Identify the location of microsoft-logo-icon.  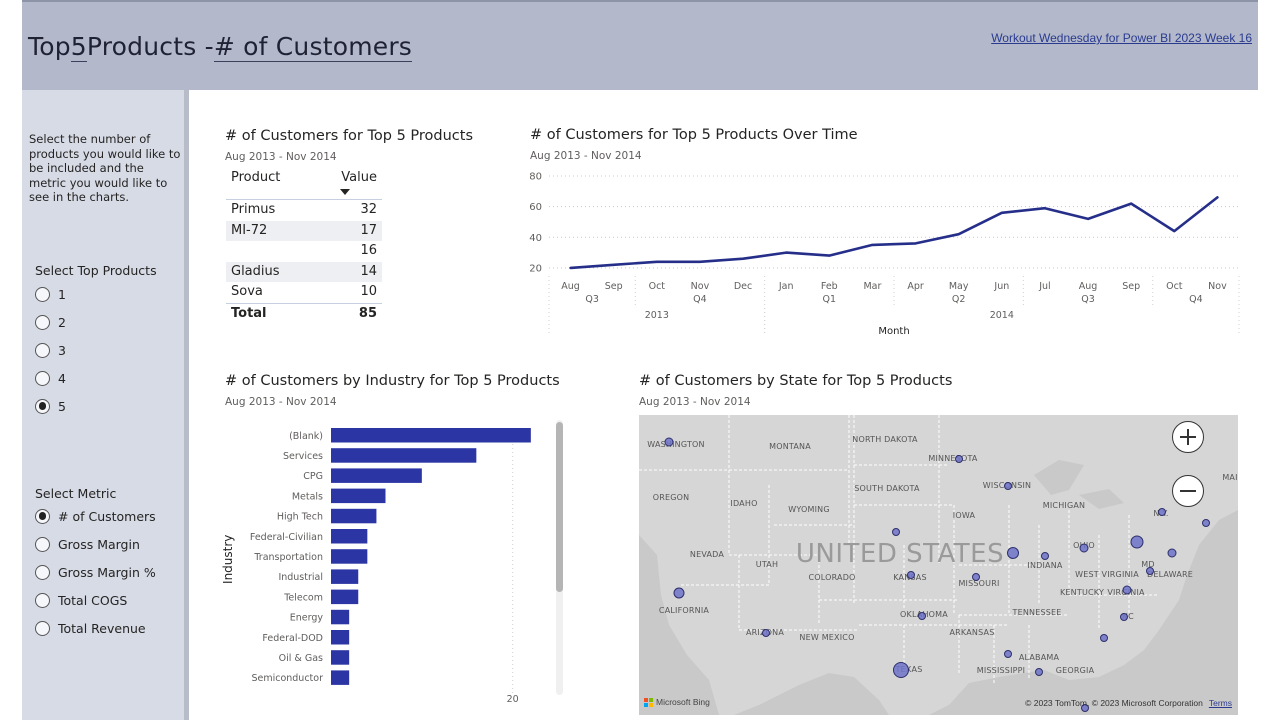
(648, 702).